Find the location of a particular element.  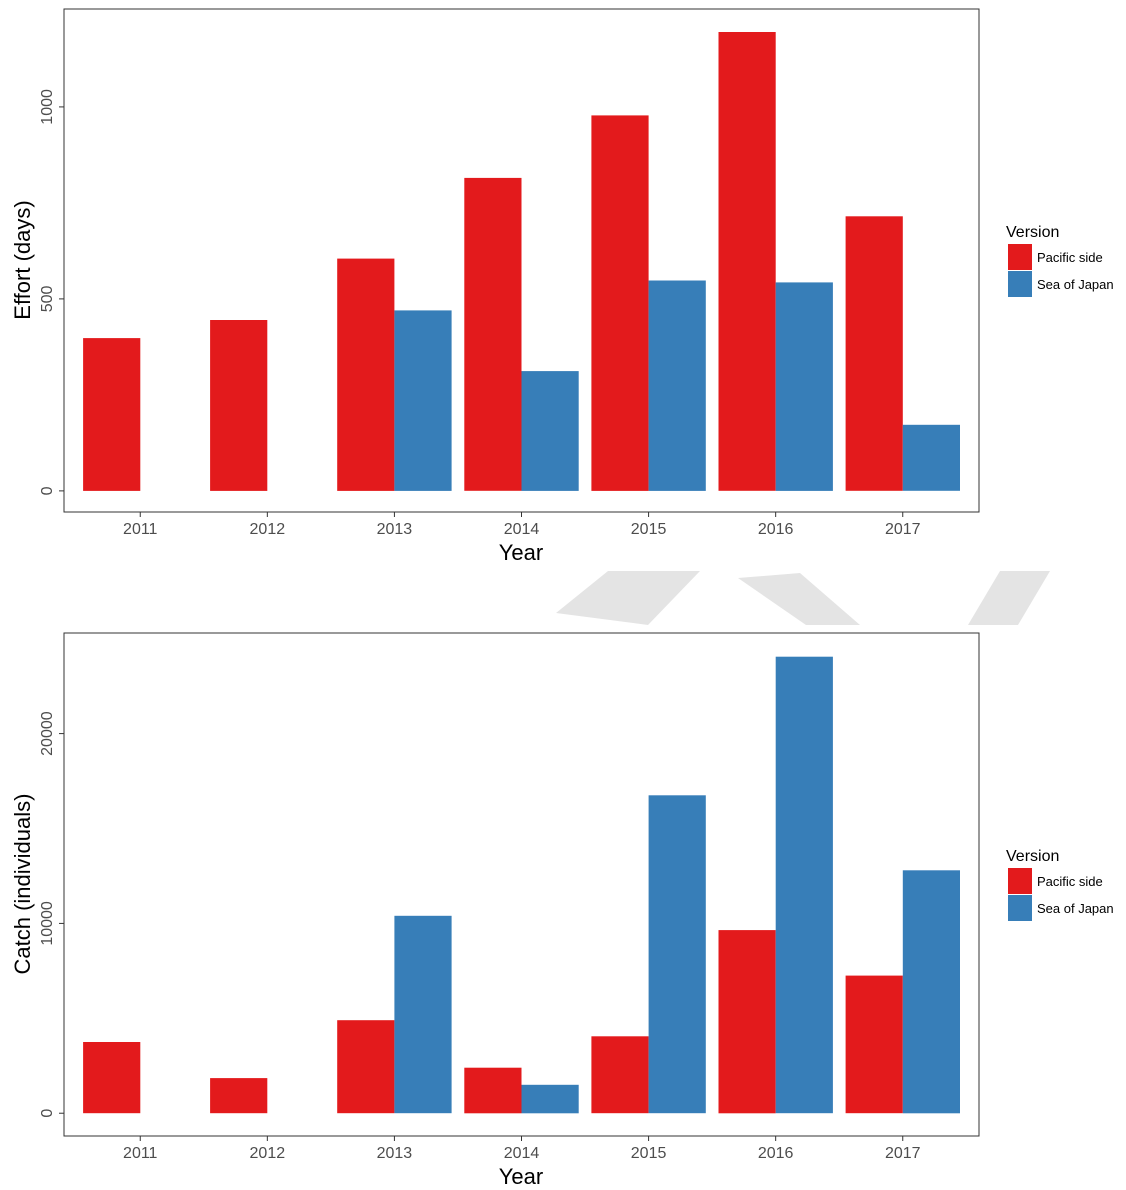

y-tick-label: 10000 is located at coordinates (47, 923).